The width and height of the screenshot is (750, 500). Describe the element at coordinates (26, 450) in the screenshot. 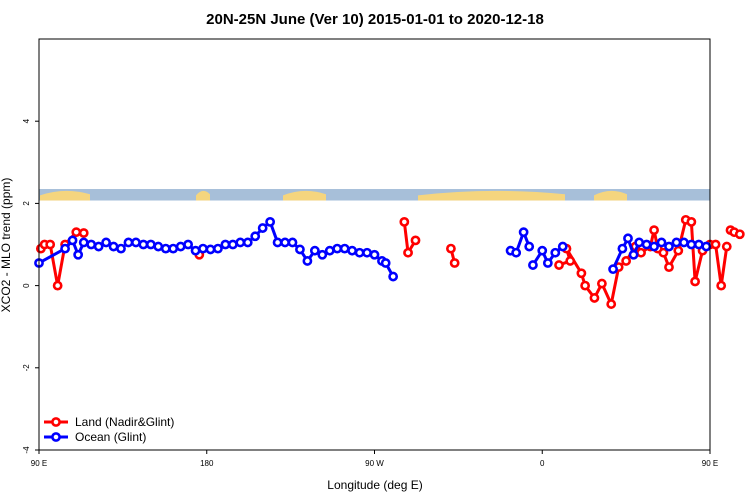

I see `y-tick-label: -4` at that location.